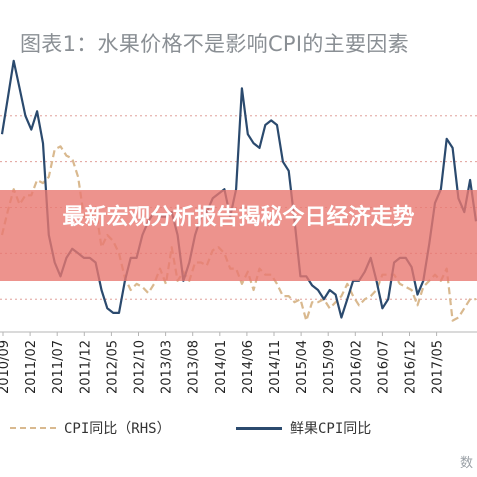 This screenshot has height=477, width=477. Describe the element at coordinates (221, 367) in the screenshot. I see `x-tick-label: 2014/01` at that location.